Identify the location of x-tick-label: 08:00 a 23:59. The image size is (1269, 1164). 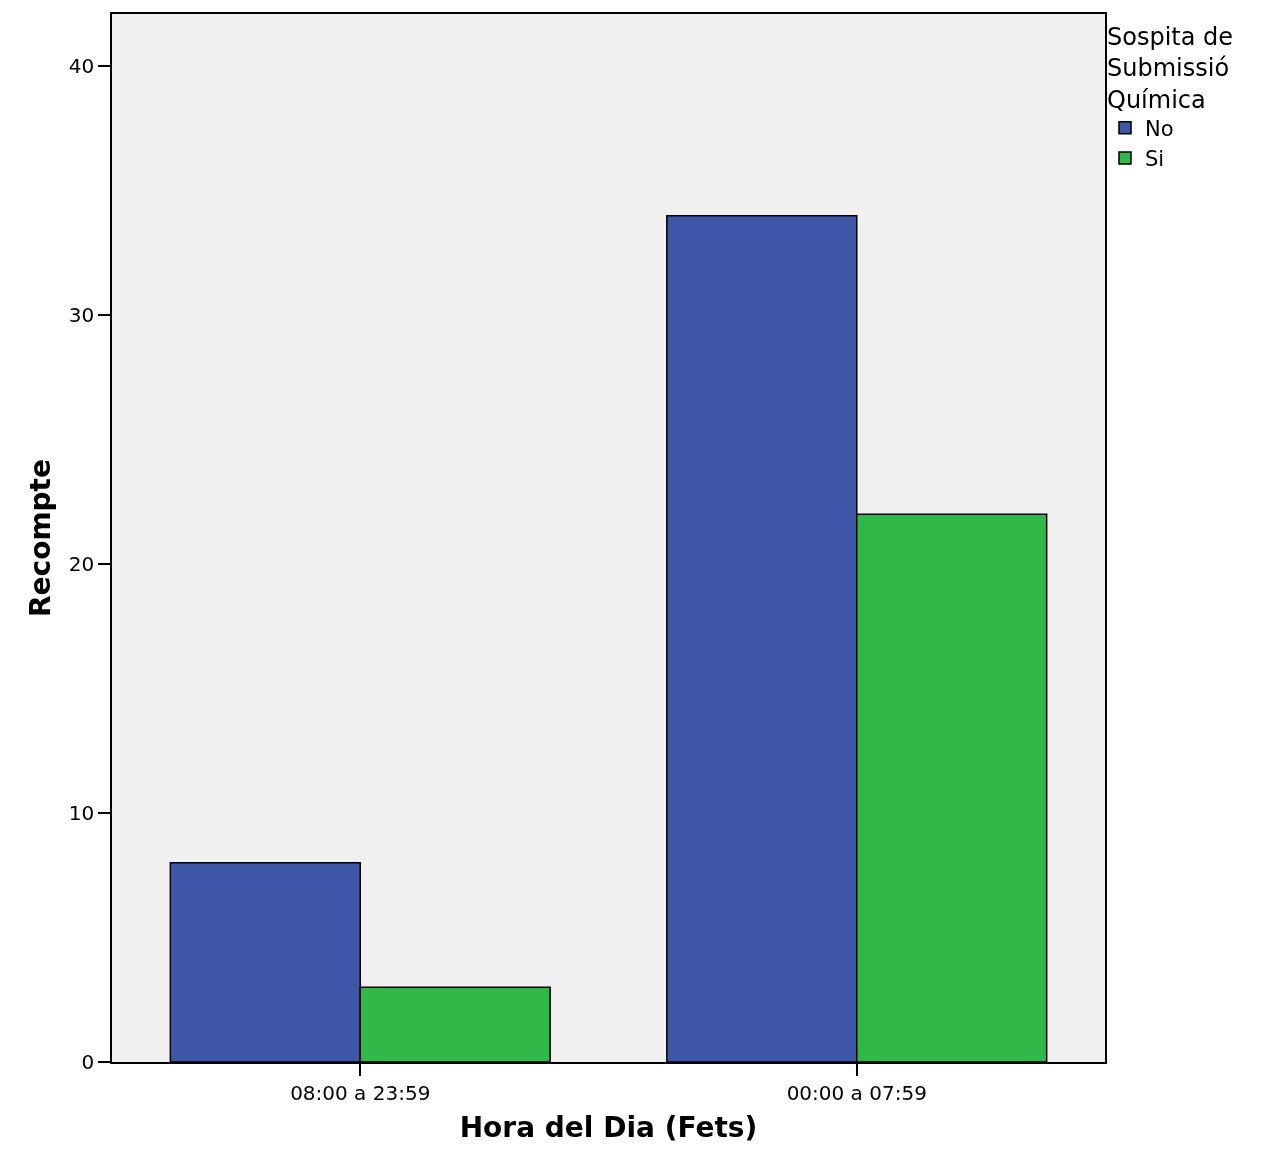
(360, 1092).